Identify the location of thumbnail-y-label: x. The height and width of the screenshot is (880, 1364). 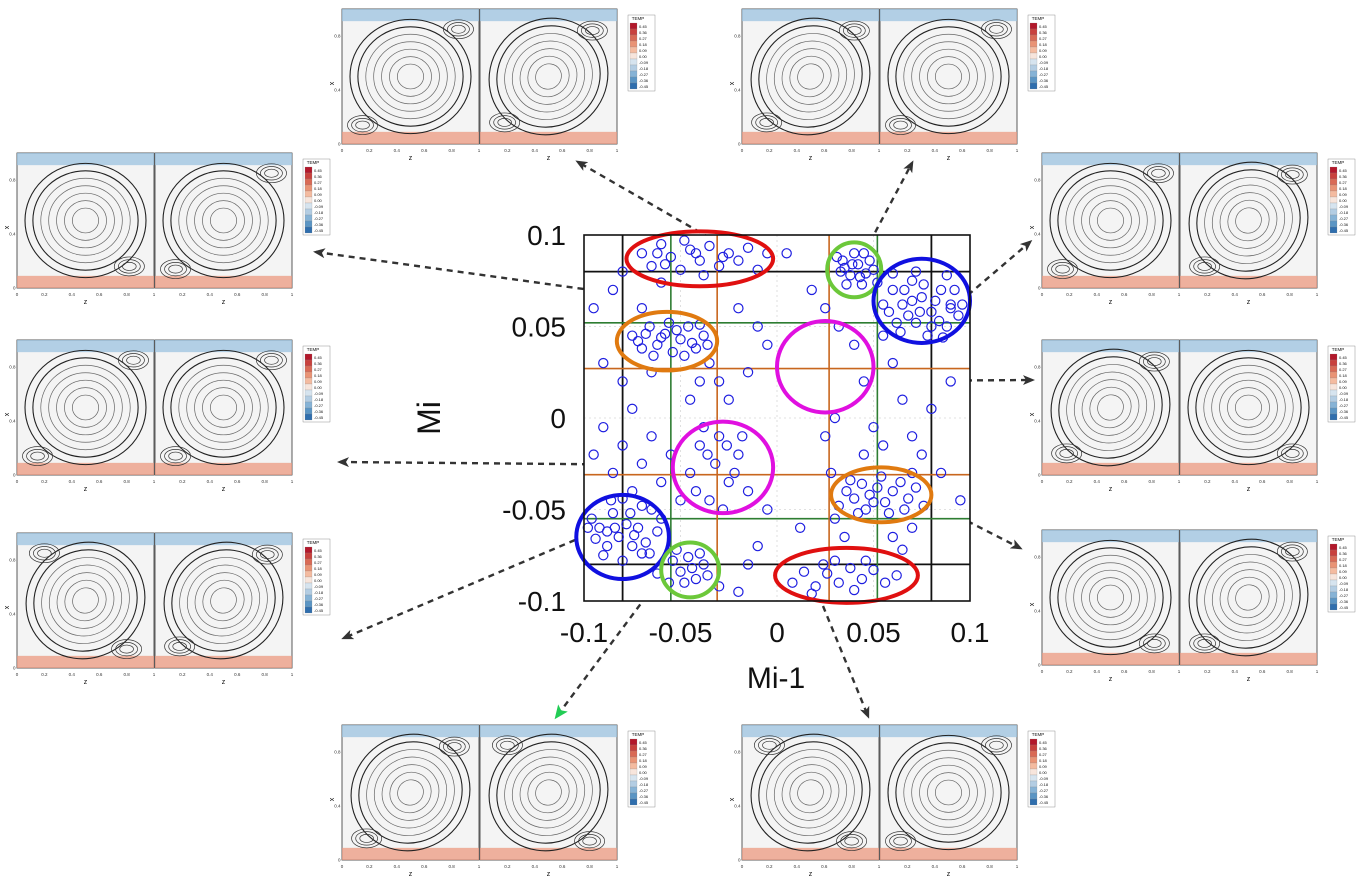
(1032, 604).